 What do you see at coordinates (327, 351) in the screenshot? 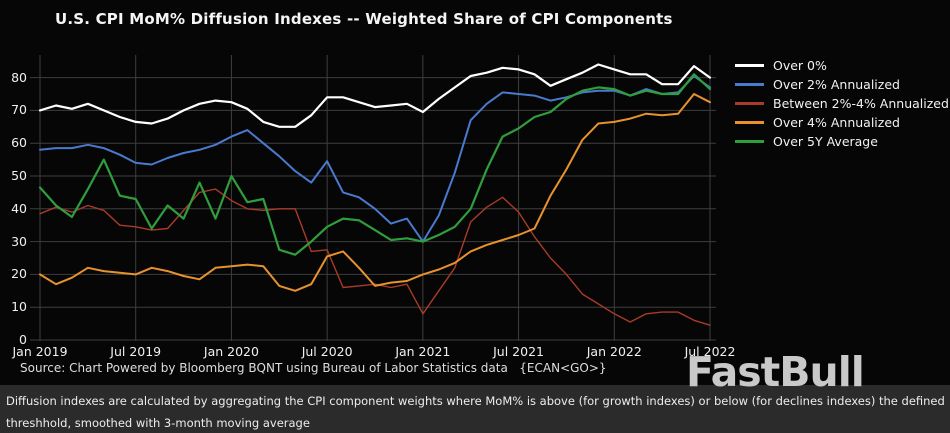
I see `x-tick-label-jul-2020: Jul 2020` at bounding box center [327, 351].